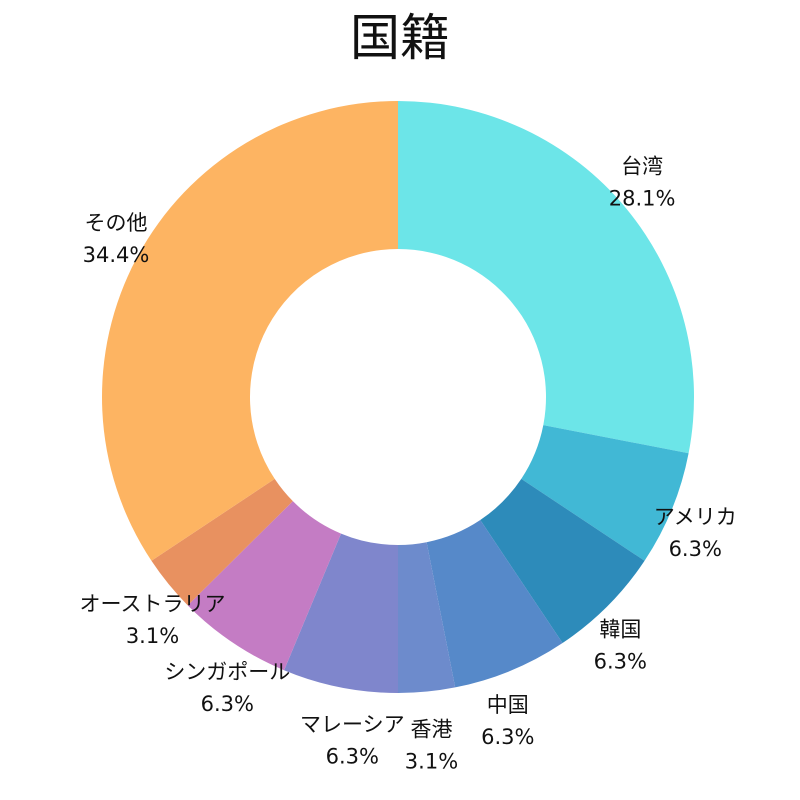  Describe the element at coordinates (227, 672) in the screenshot. I see `slice-label-6: シンガポール` at that location.